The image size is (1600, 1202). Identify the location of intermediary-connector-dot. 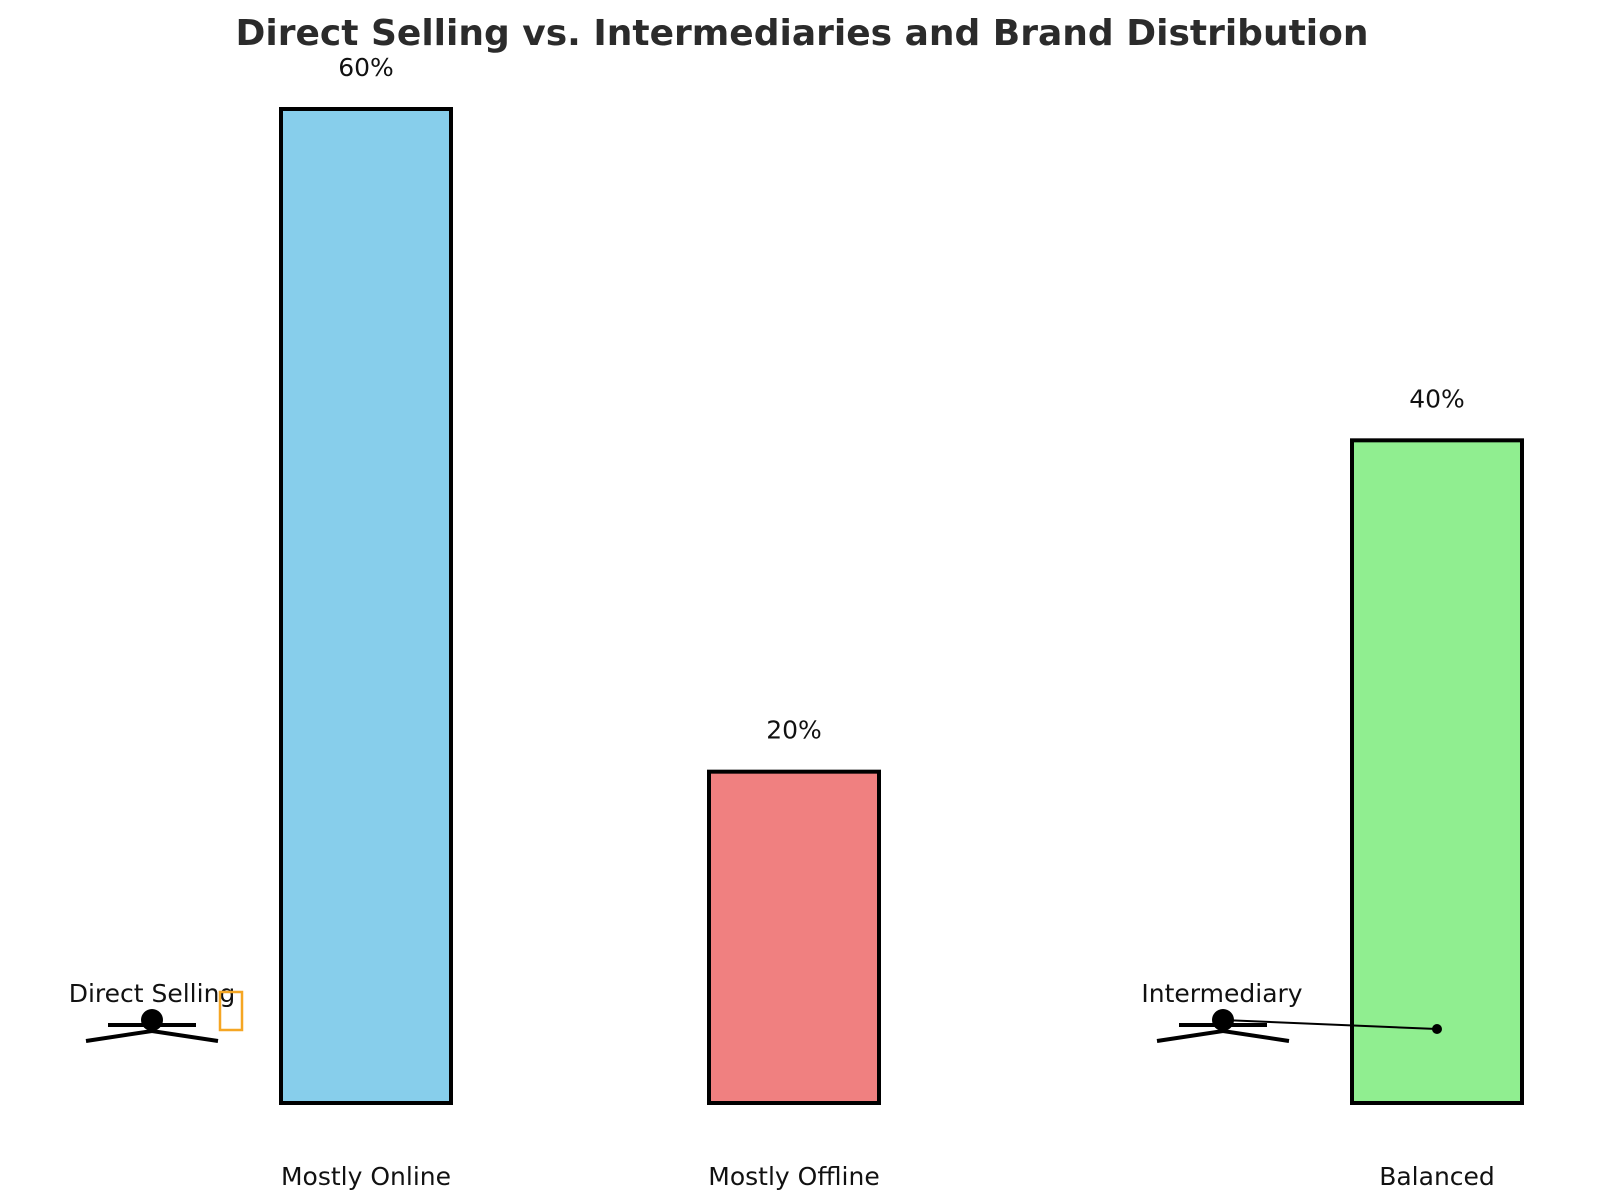
(1437, 1029).